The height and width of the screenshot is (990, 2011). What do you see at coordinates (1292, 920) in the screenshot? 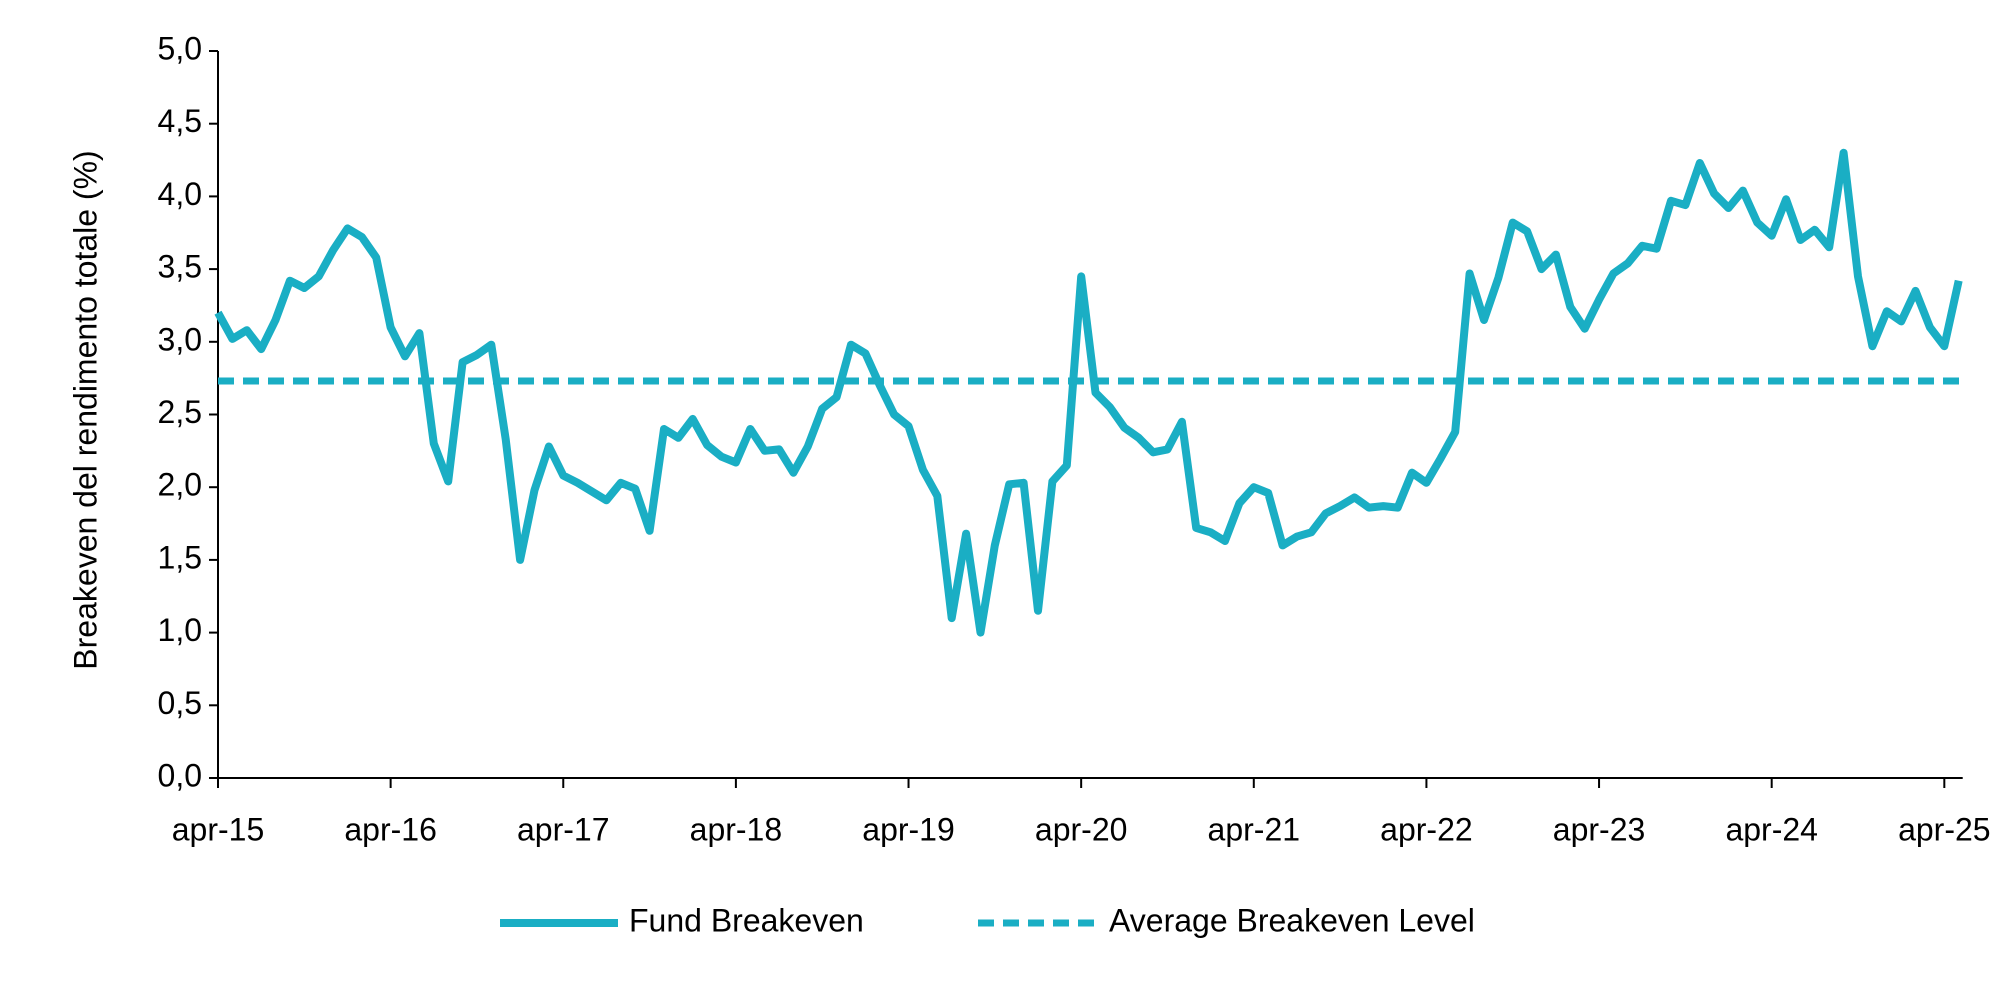
I see `legend-label: Average Breakeven Level` at bounding box center [1292, 920].